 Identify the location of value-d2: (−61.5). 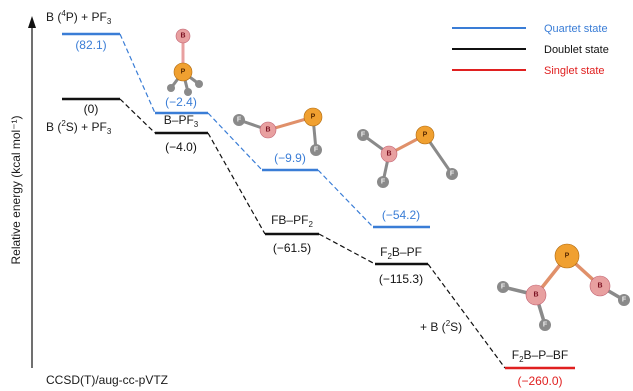
(292, 248).